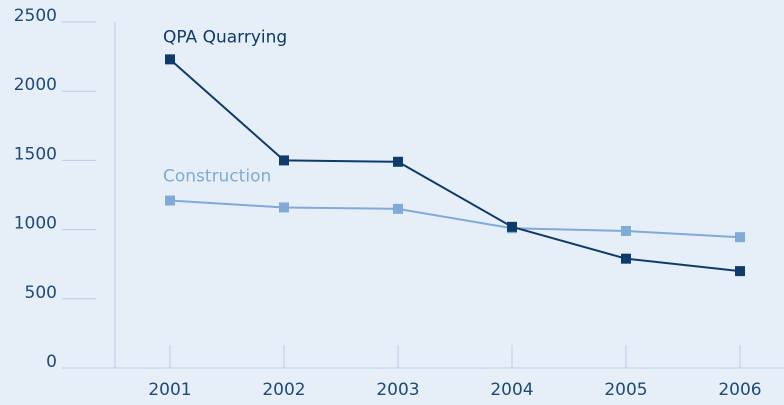 The height and width of the screenshot is (405, 784). I want to click on y-tick-label: 0, so click(51, 362).